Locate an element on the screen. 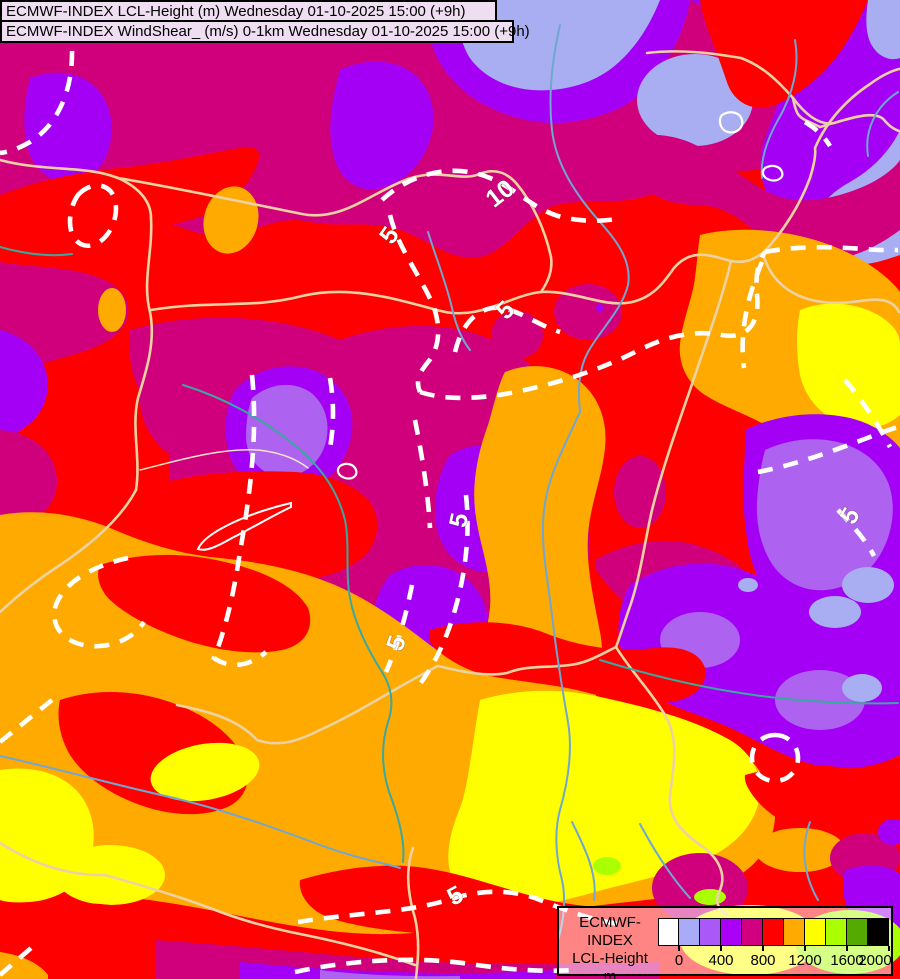 The height and width of the screenshot is (979, 900). legend-title-model: ECMWF-INDEX is located at coordinates (610, 931).